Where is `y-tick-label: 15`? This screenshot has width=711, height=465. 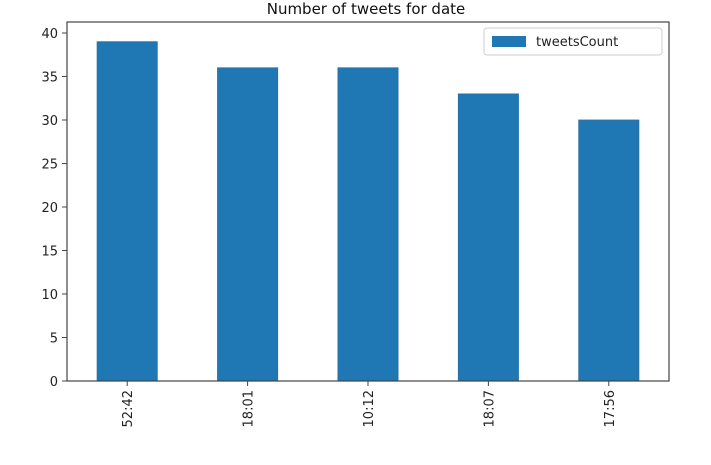
y-tick-label: 15 is located at coordinates (49, 252).